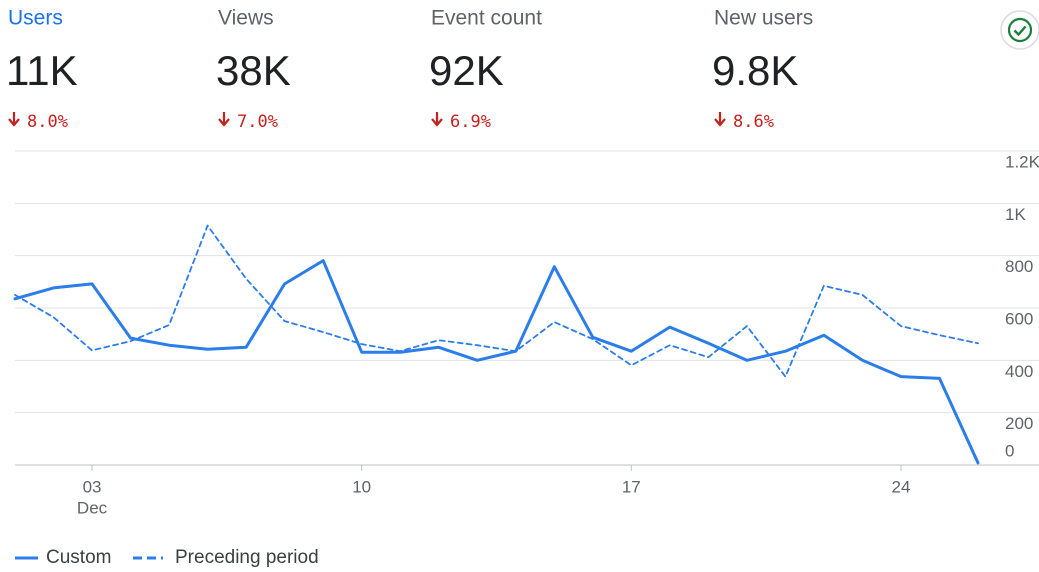 This screenshot has height=572, width=1039. Describe the element at coordinates (466, 70) in the screenshot. I see `metric-value: 92K` at that location.